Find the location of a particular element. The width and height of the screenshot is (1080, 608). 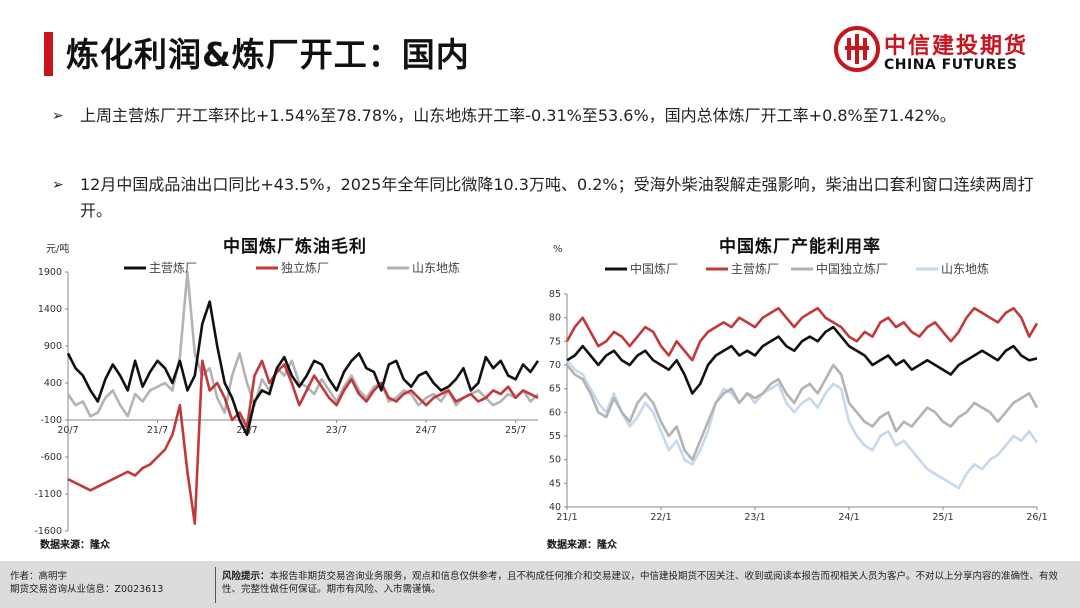

y-tick-label: 70 is located at coordinates (555, 365).